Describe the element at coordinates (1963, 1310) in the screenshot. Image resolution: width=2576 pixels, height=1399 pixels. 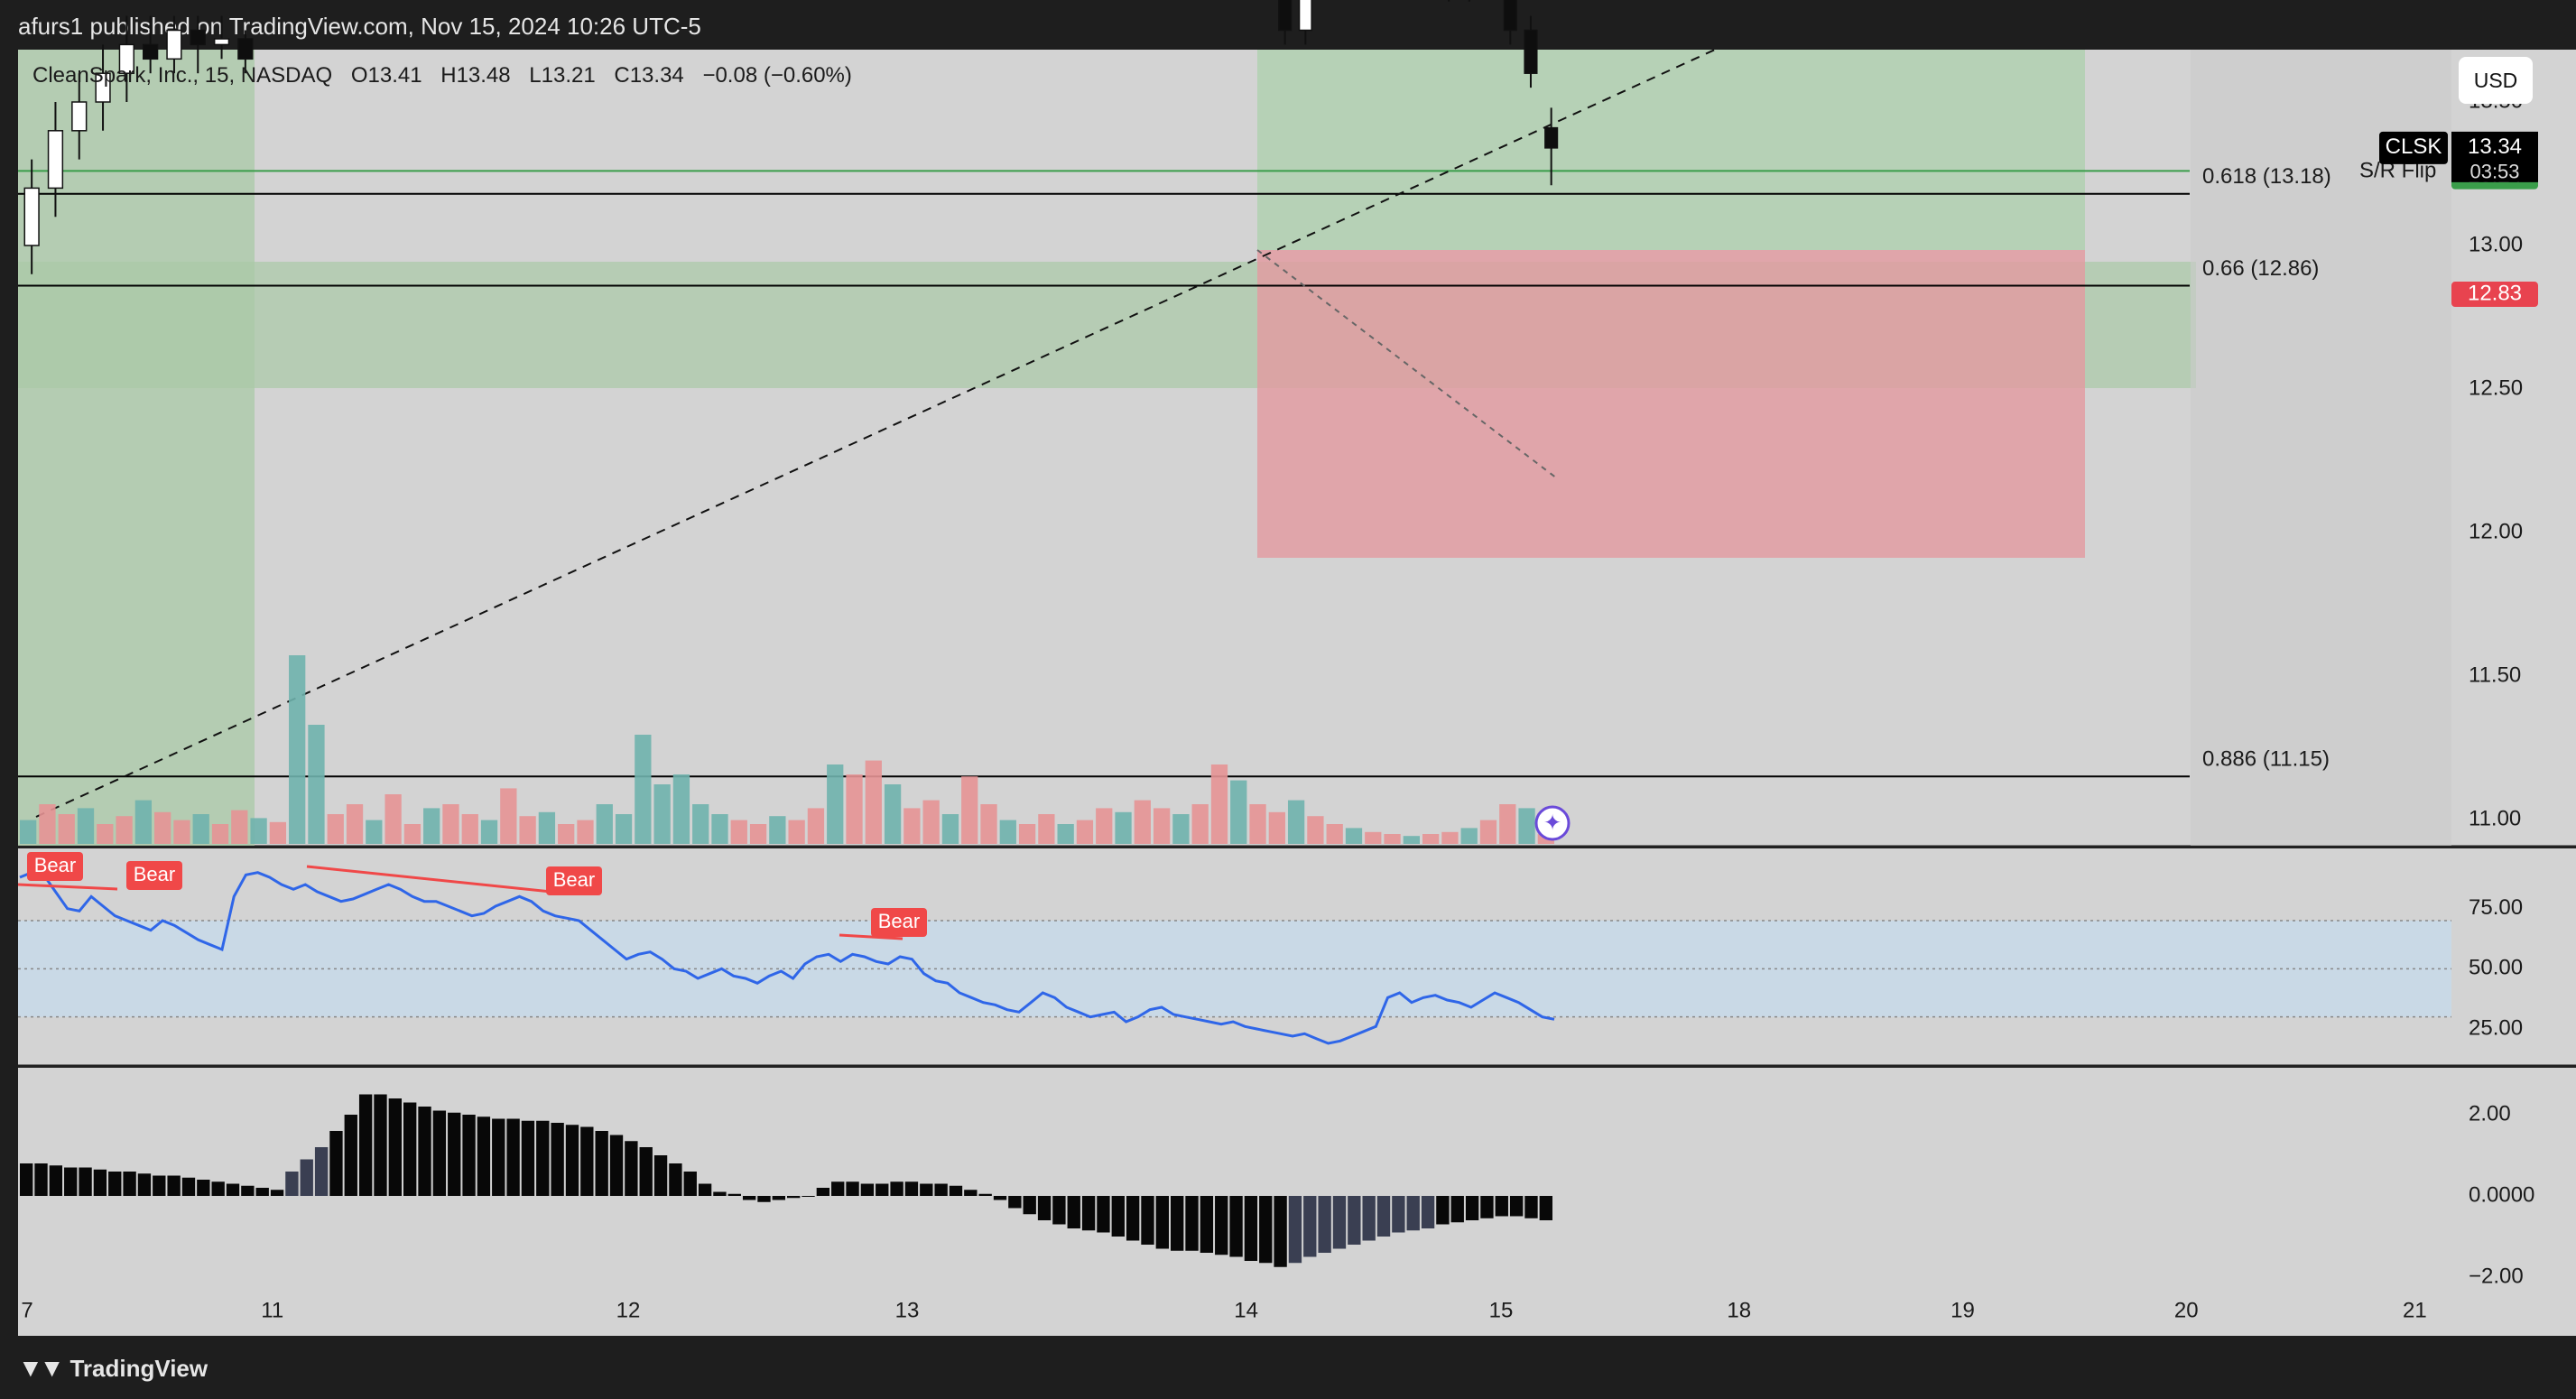
I see `time-axis-tick: 19` at that location.